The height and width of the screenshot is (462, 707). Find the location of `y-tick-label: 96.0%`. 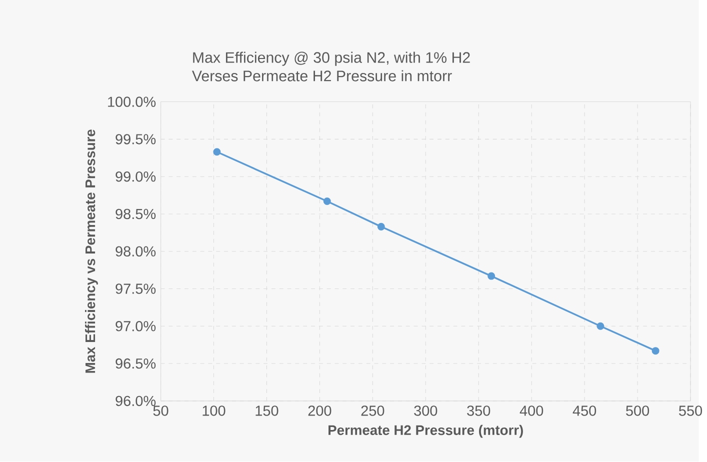

y-tick-label: 96.0% is located at coordinates (136, 401).